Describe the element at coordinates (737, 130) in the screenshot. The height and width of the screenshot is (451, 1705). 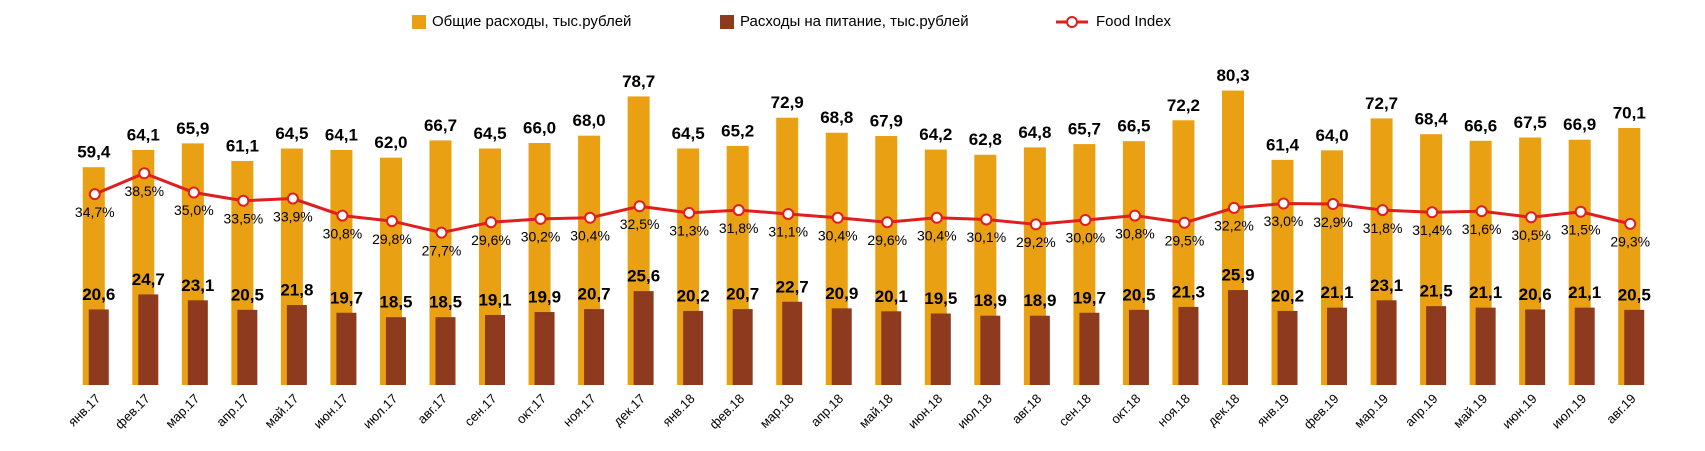
I see `data-label: 65,2` at that location.